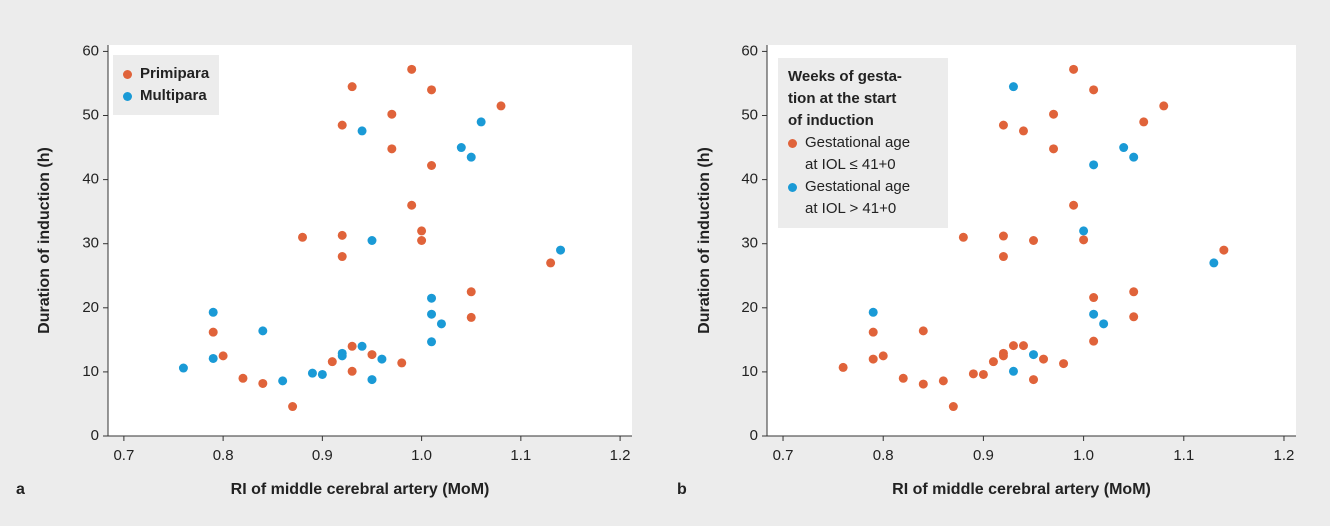 The width and height of the screenshot is (1330, 526). What do you see at coordinates (360, 489) in the screenshot?
I see `x-axis-label: RI of middle cerebral artery (MoM)` at bounding box center [360, 489].